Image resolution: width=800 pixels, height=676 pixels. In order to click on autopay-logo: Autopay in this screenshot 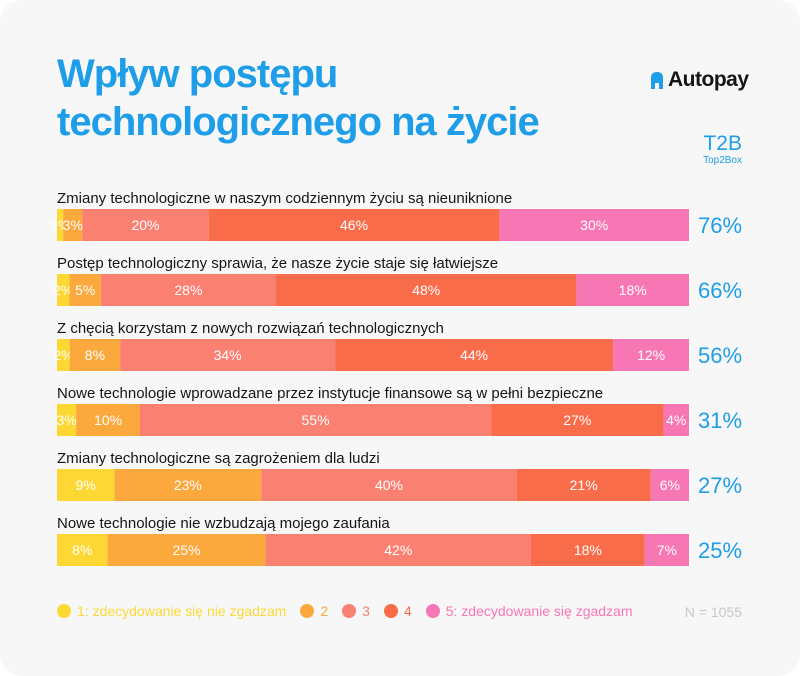, I will do `click(699, 80)`.